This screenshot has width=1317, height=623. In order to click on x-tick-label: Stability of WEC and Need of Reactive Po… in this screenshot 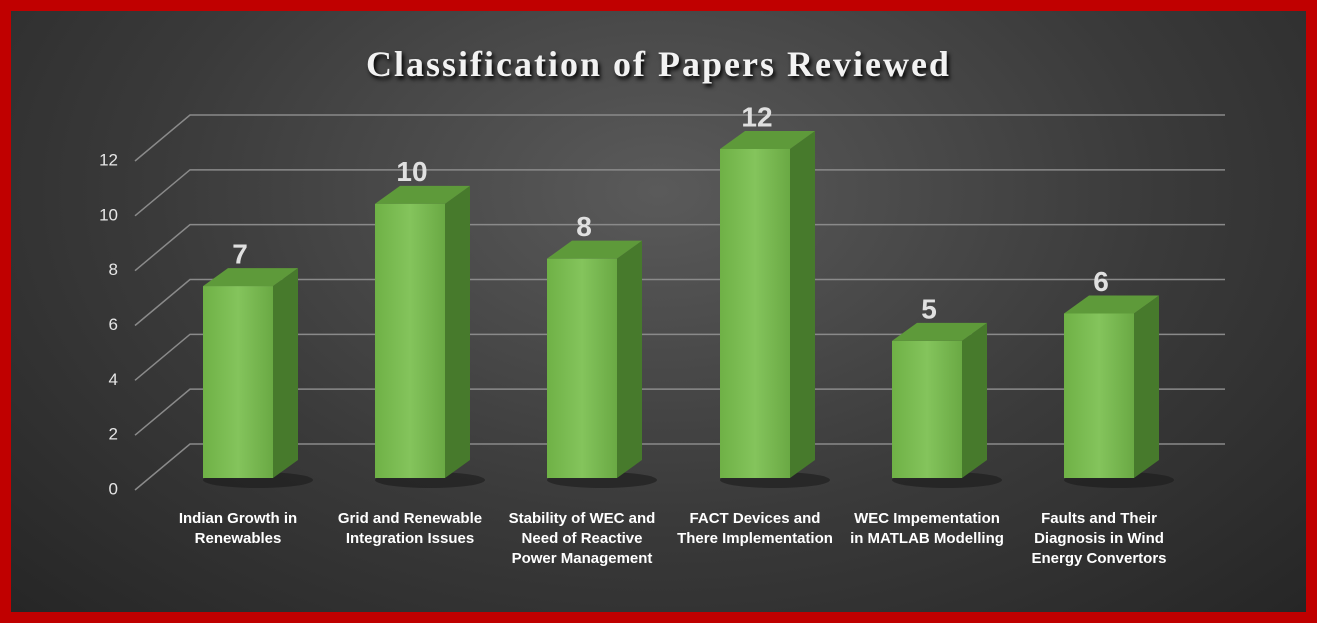, I will do `click(582, 538)`.